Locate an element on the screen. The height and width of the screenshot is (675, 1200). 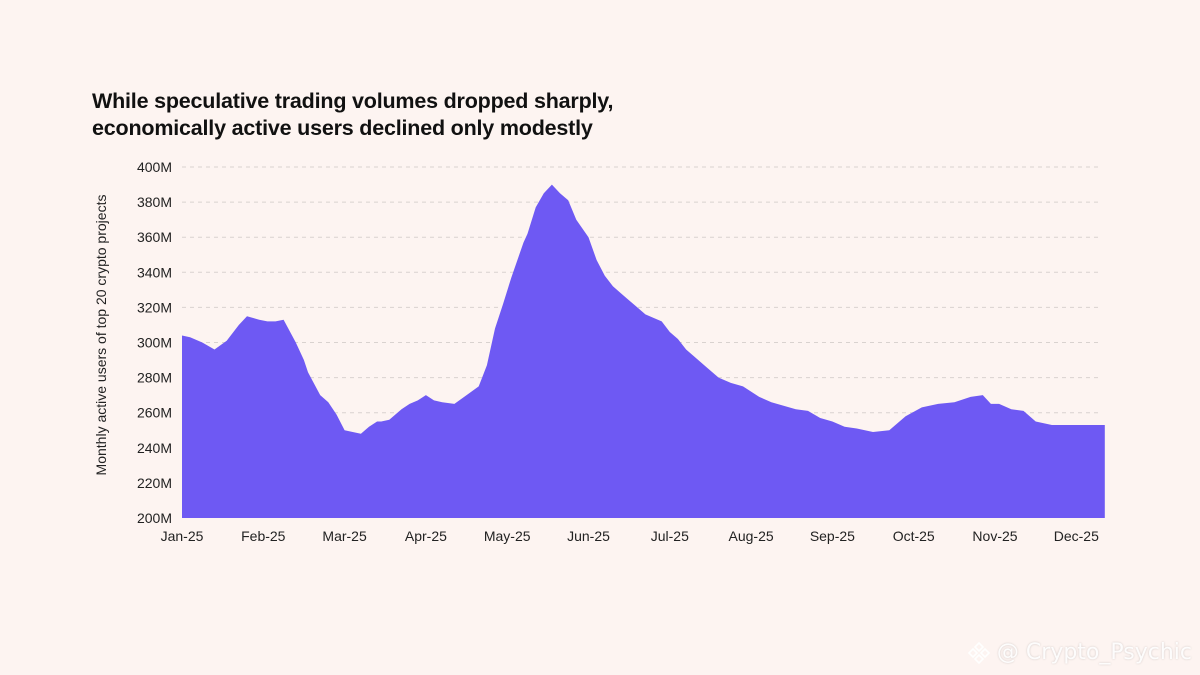
y-tick-label: 340M is located at coordinates (154, 272).